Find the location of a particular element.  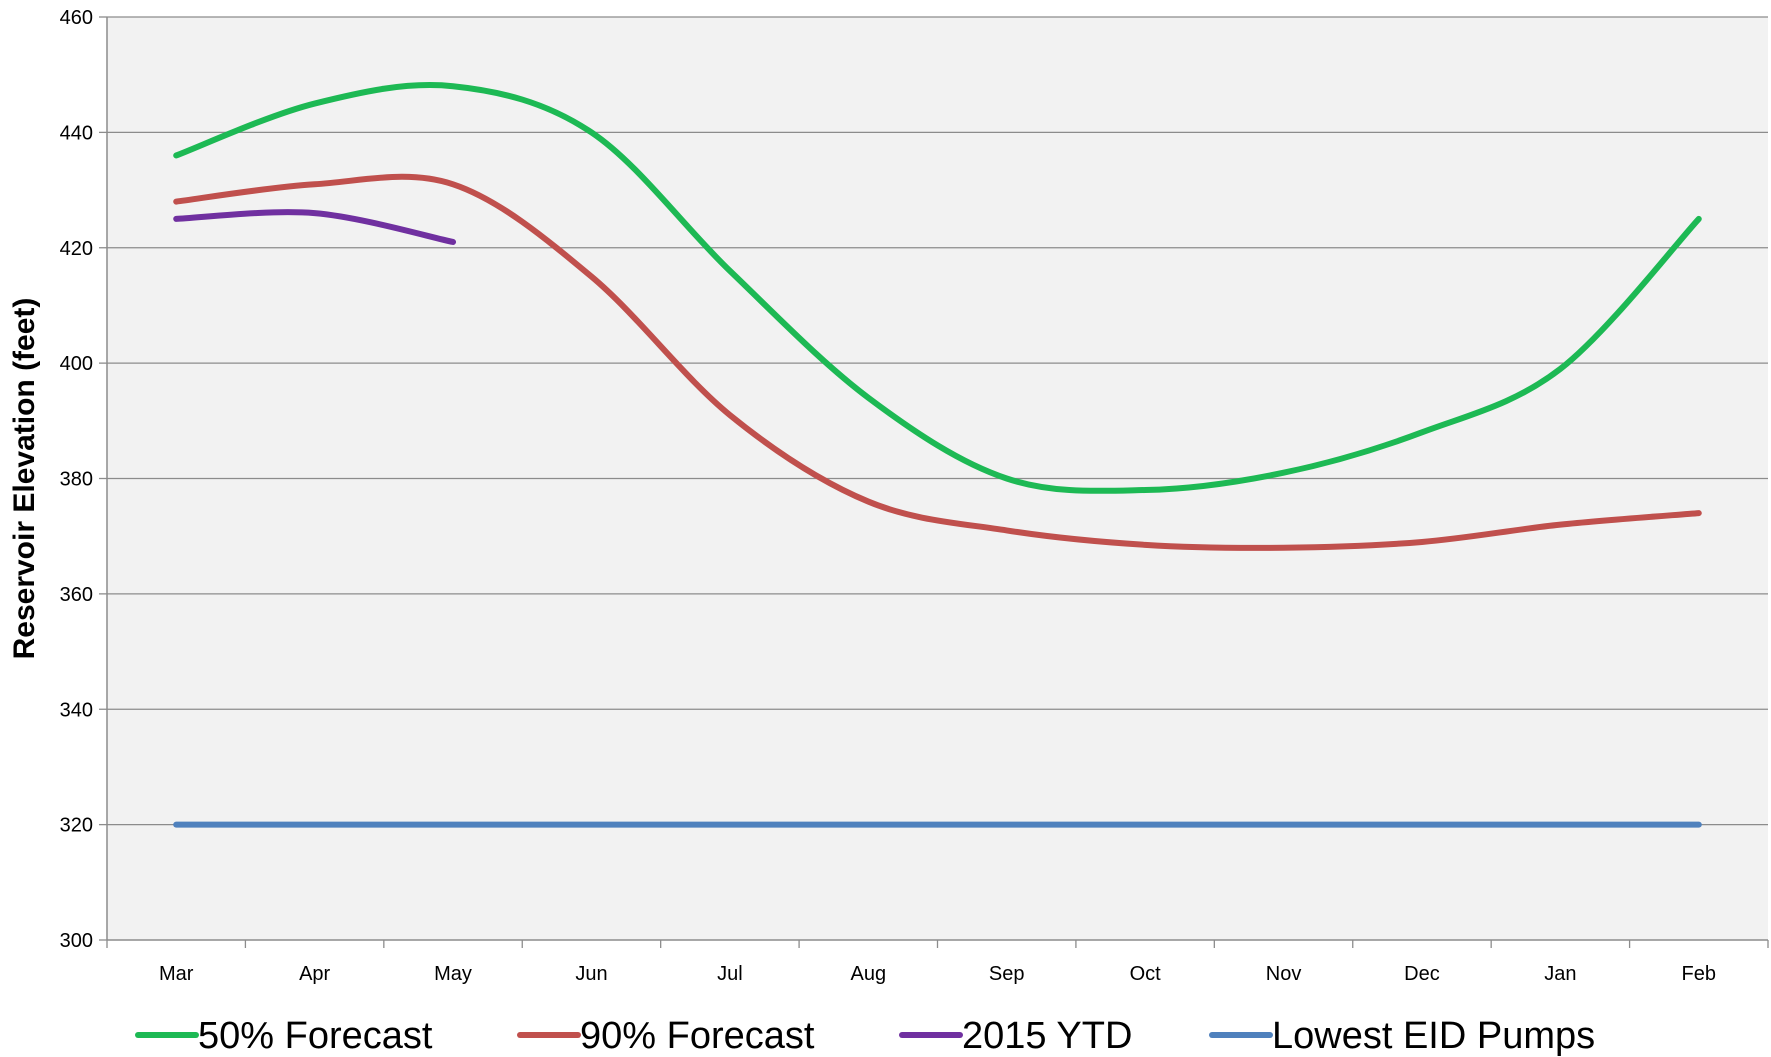

y-tick-label: 420 is located at coordinates (76, 249).